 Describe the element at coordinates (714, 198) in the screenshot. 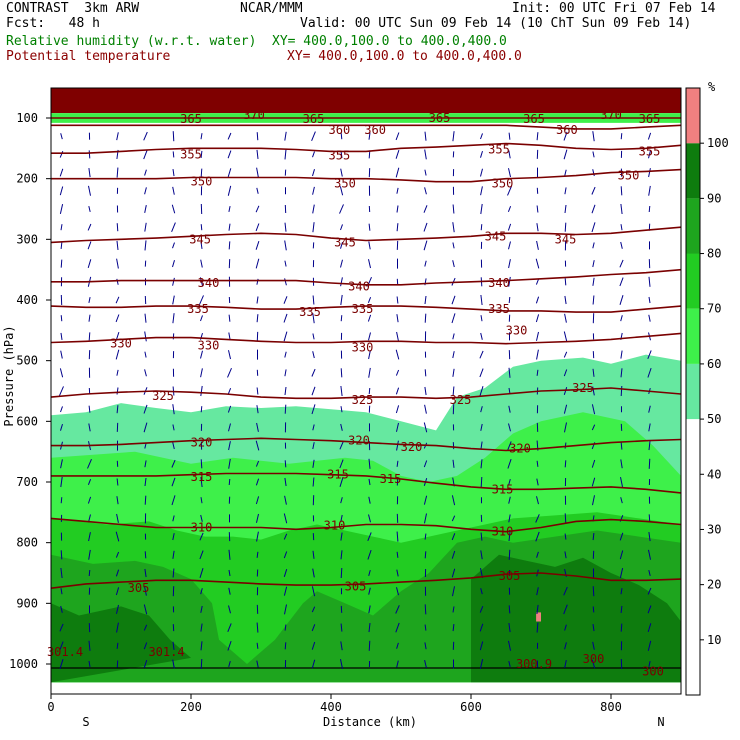

I see `colorbar-tick-label: 90` at that location.